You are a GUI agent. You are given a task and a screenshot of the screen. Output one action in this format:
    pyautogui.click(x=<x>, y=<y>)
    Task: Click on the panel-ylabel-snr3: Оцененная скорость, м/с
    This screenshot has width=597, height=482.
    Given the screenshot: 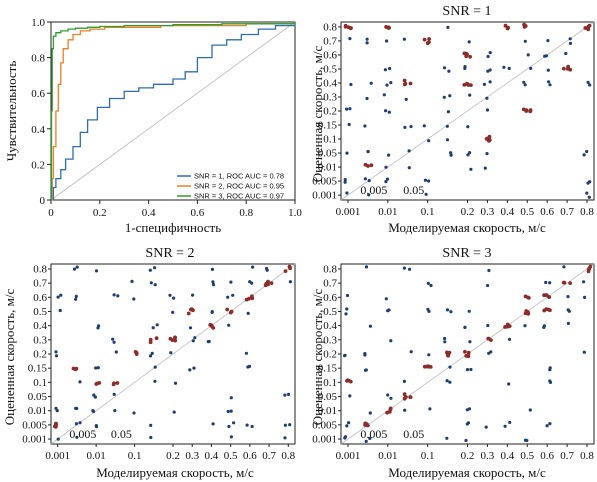 What is the action you would take?
    pyautogui.click(x=317, y=357)
    